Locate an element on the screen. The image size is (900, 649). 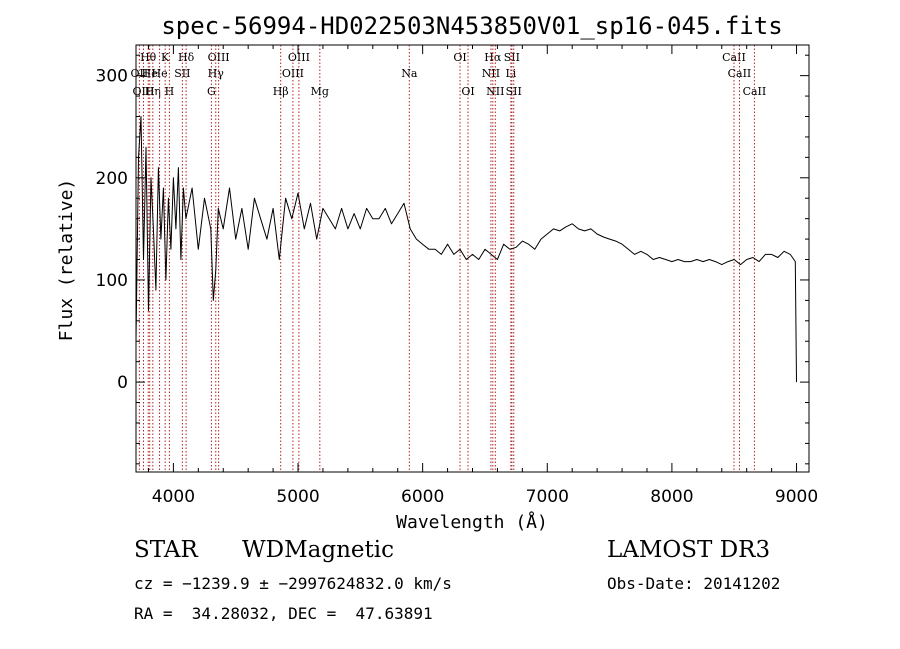
line-label: Hα is located at coordinates (493, 57).